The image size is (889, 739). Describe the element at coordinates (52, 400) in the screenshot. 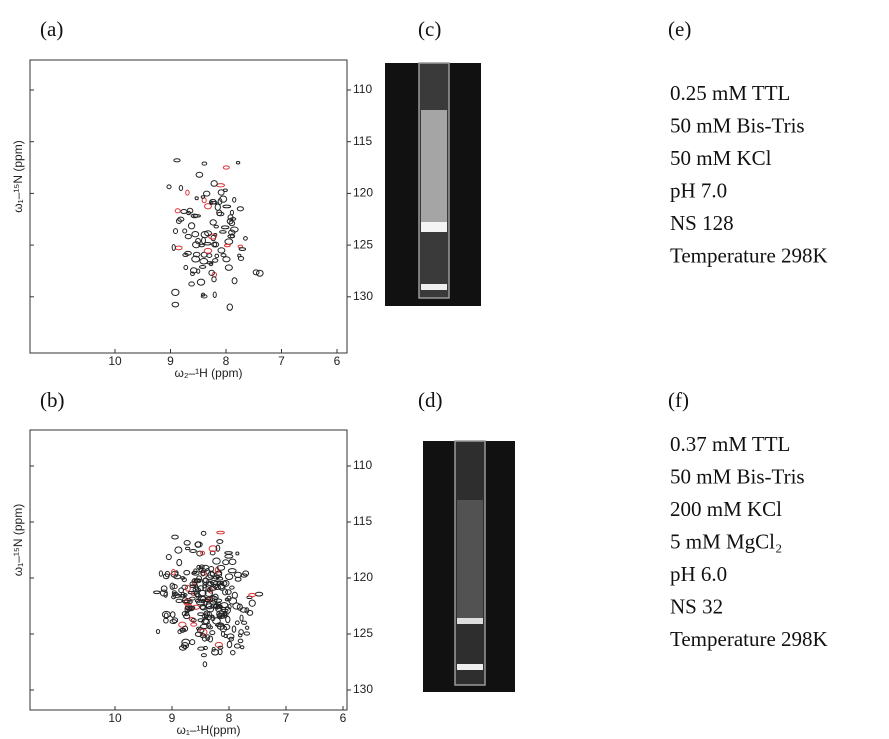

I see `panel-label: (b)` at that location.